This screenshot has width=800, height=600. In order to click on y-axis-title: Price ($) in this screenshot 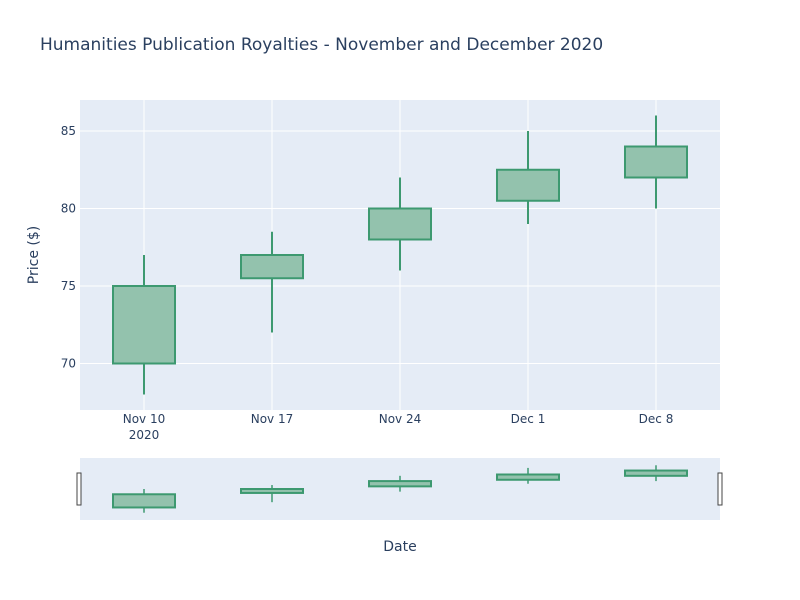, I will do `click(34, 255)`.